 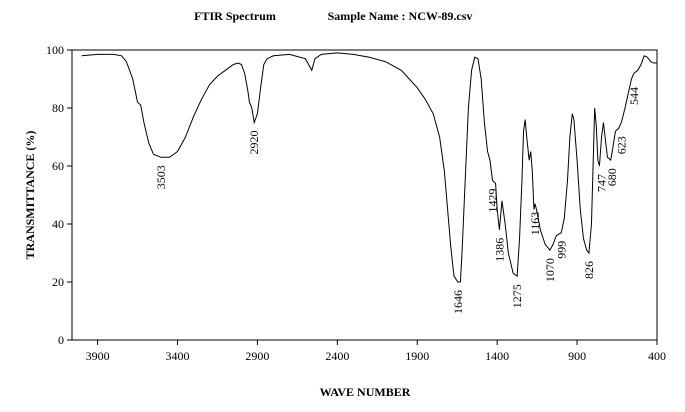 What do you see at coordinates (58, 166) in the screenshot?
I see `y-tick-label: 60` at bounding box center [58, 166].